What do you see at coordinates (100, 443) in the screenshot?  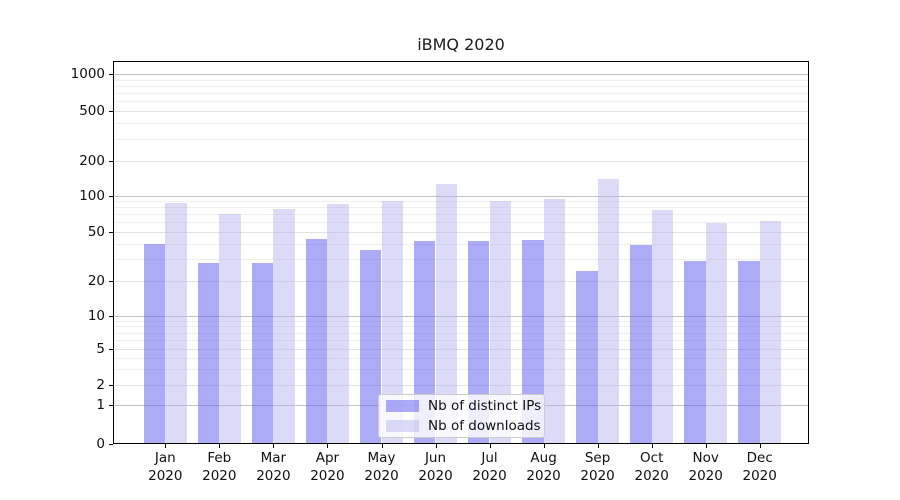 I see `y-axis-tick-label: 0` at bounding box center [100, 443].